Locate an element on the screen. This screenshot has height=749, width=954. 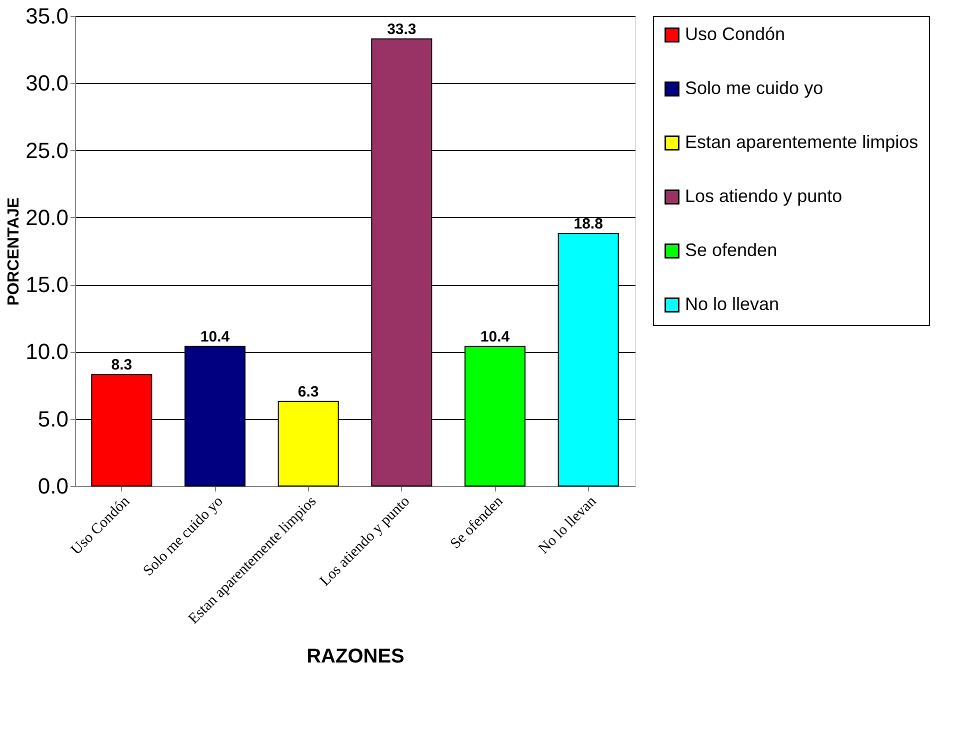
y-tick-label: 0.0 is located at coordinates (53, 486).